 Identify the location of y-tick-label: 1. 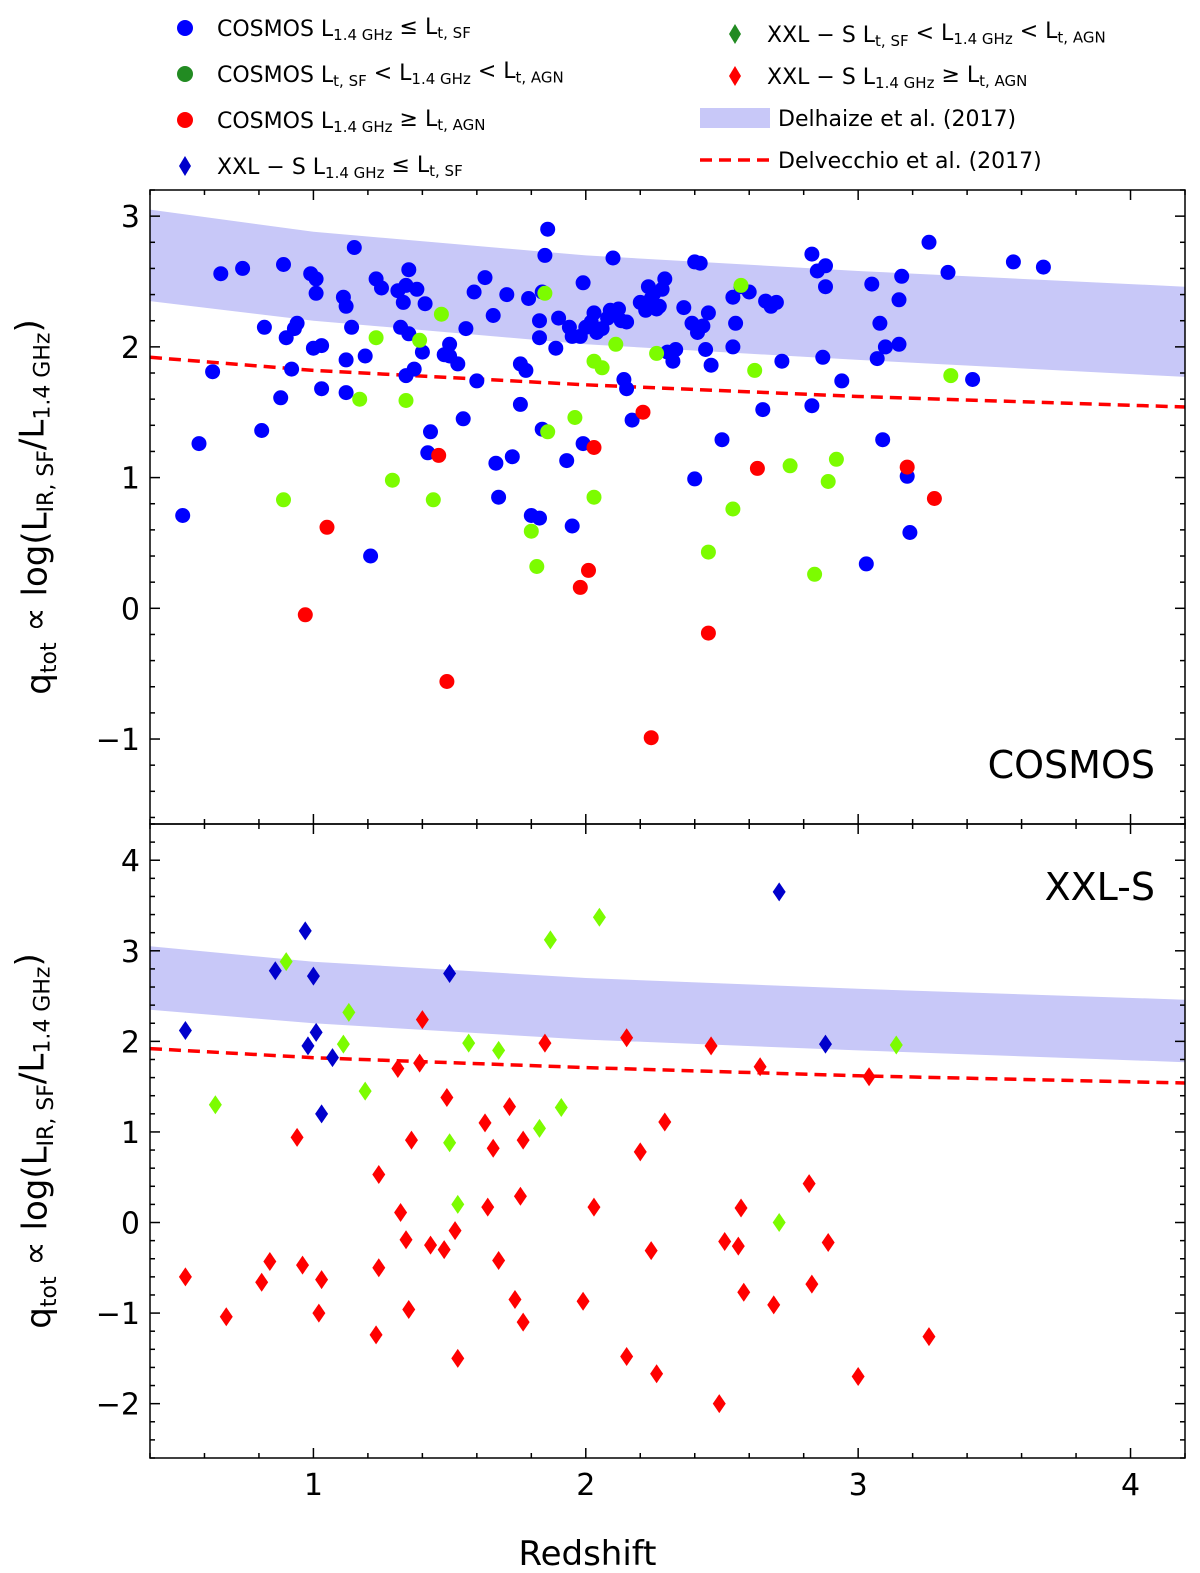
(130, 1133).